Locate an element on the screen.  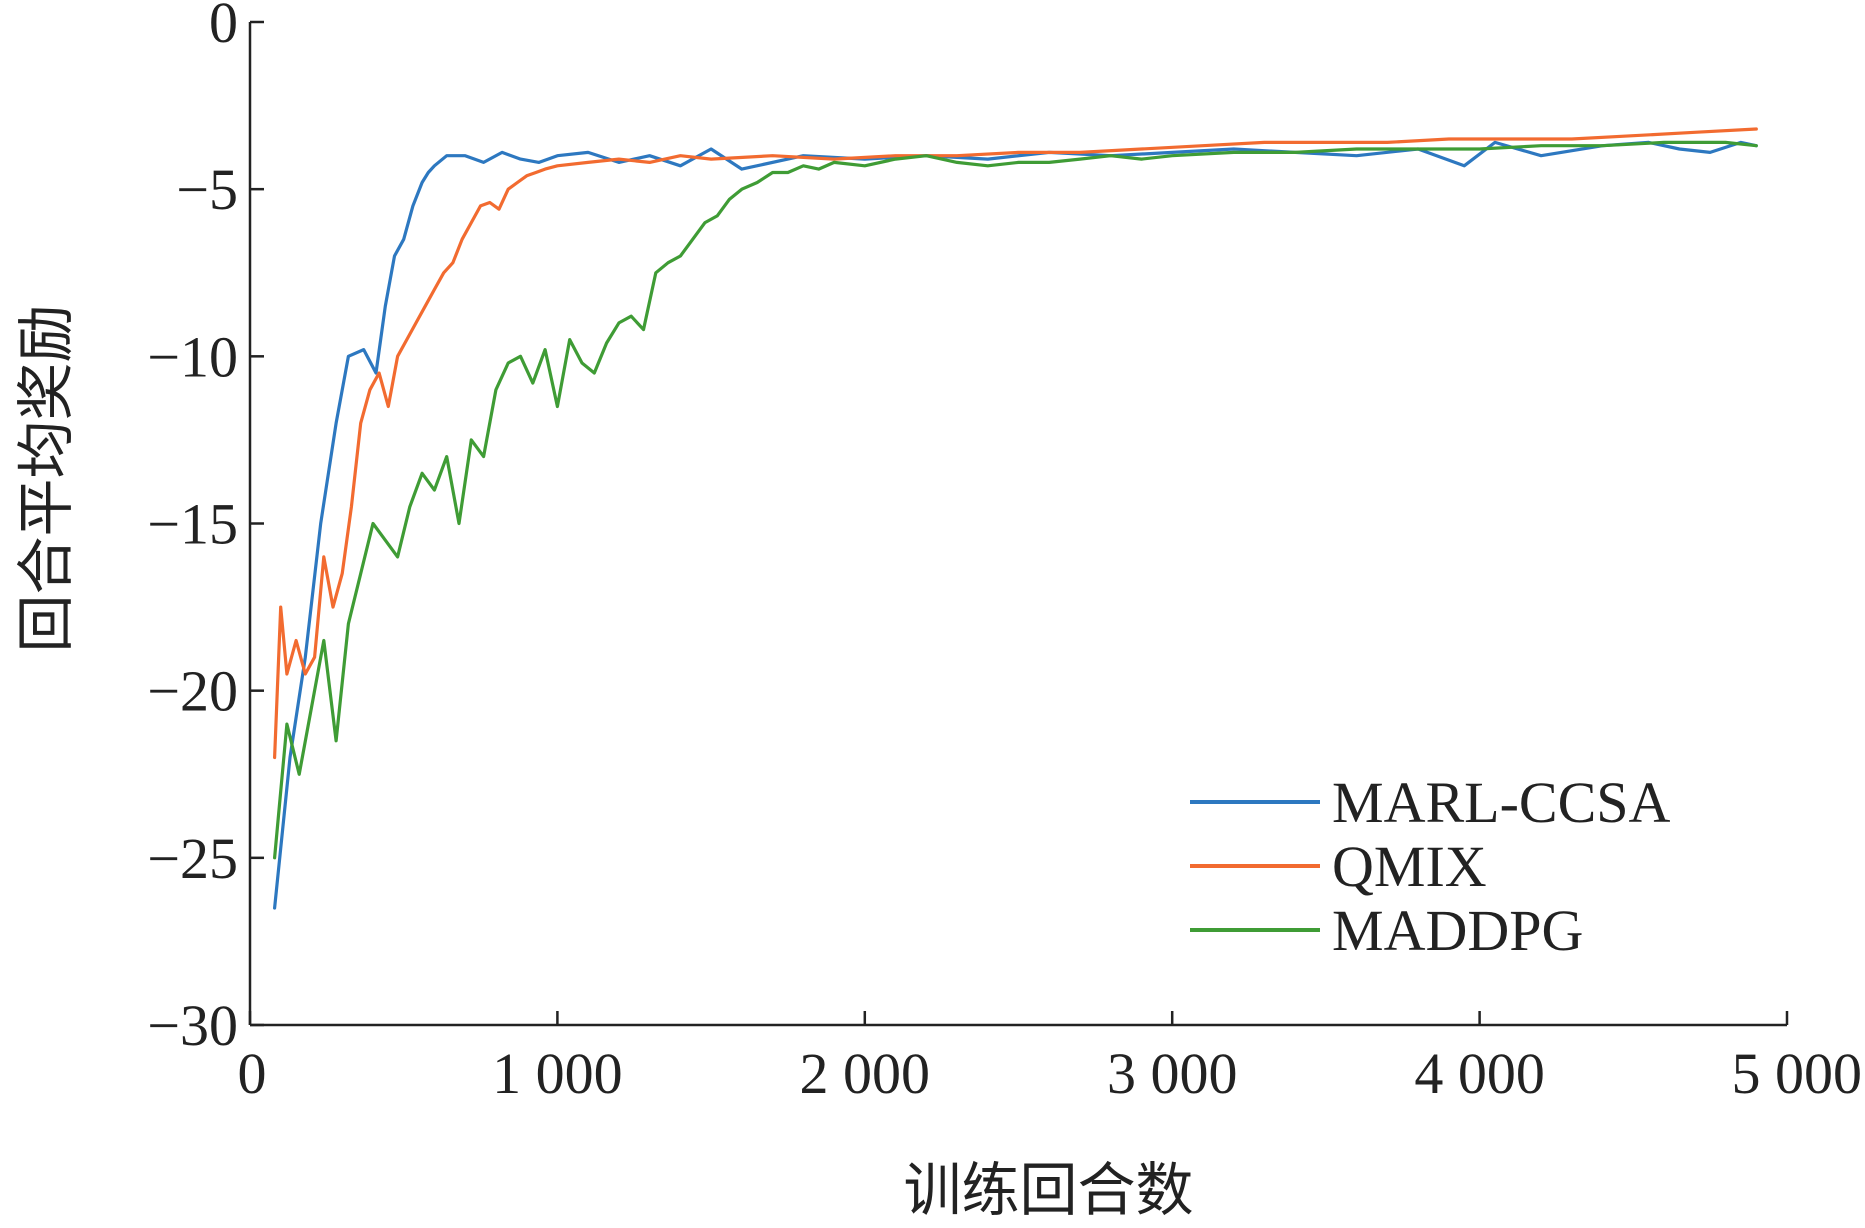
x-tick-label: 4 000 is located at coordinates (1479, 1073).